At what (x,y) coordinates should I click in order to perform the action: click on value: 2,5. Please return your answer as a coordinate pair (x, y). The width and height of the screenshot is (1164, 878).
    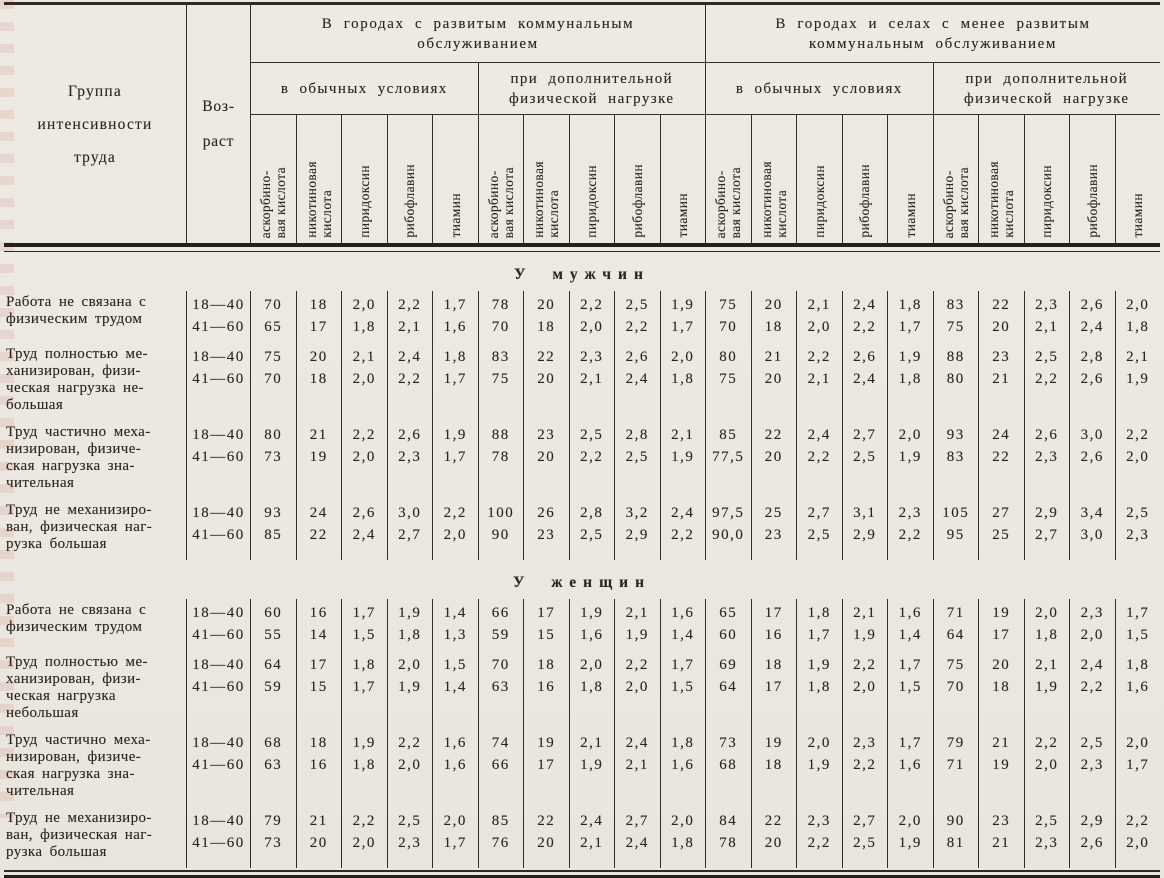
    Looking at the image, I should click on (1092, 743).